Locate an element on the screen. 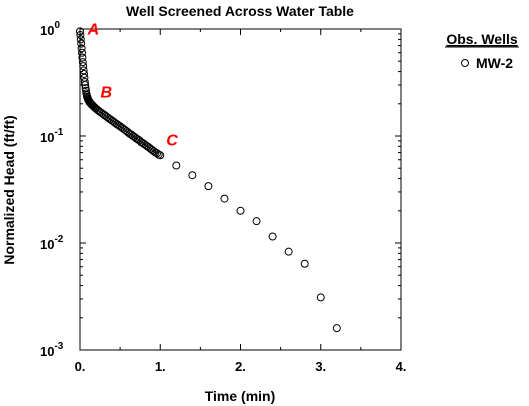 The height and width of the screenshot is (406, 529). x-tick-label: 4. is located at coordinates (401, 366).